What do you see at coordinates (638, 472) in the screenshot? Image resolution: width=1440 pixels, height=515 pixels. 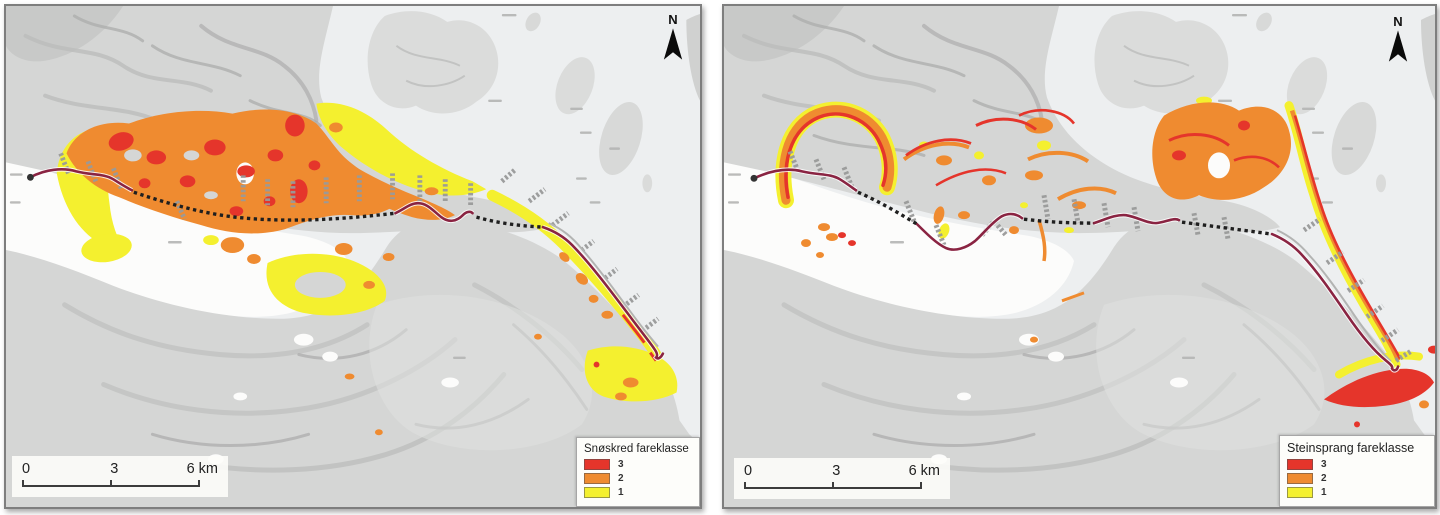 I see `legend-snoskred: Snøskred fareklasse 3 2 1` at bounding box center [638, 472].